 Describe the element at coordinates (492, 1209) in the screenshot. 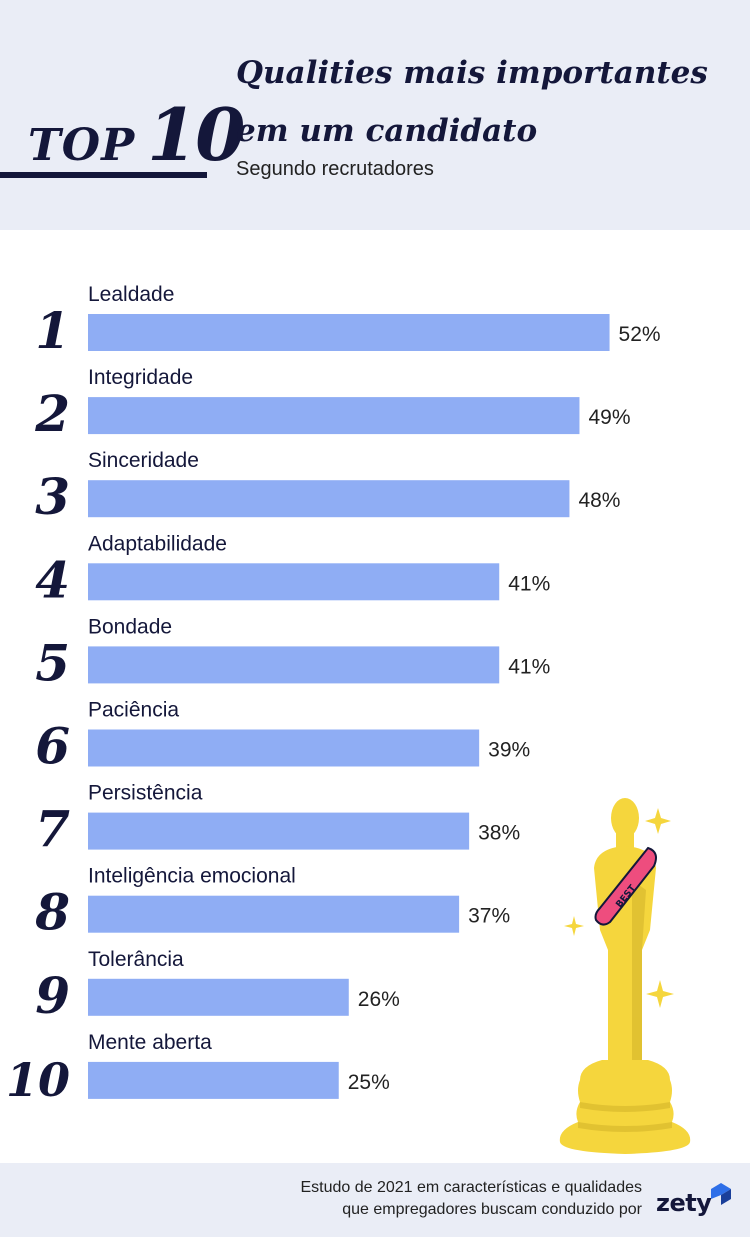

I see `footer-line-2: que empregadores buscam conduzido por` at that location.